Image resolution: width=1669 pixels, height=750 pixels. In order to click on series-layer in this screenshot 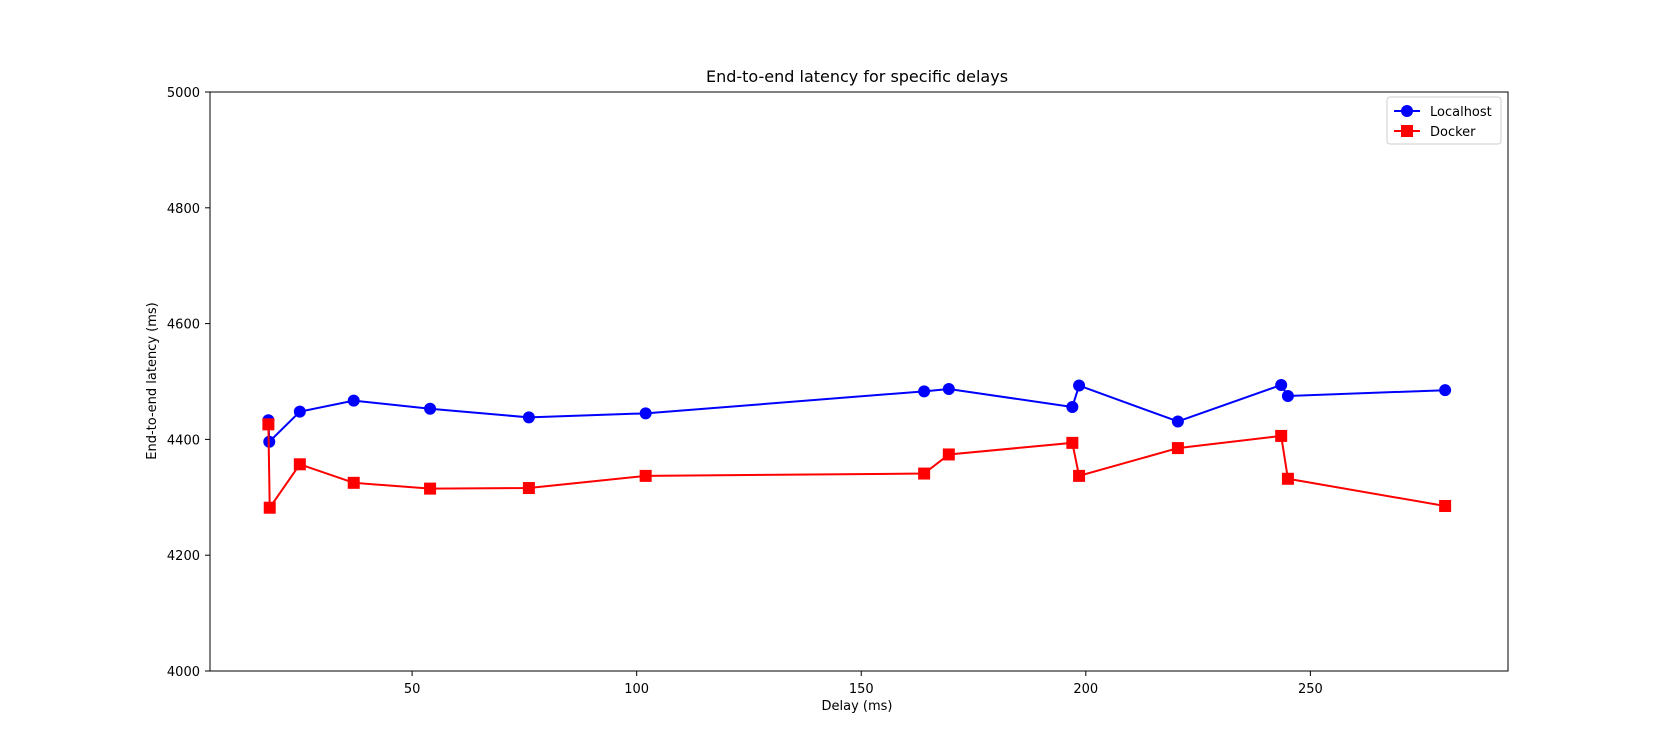, I will do `click(857, 446)`.